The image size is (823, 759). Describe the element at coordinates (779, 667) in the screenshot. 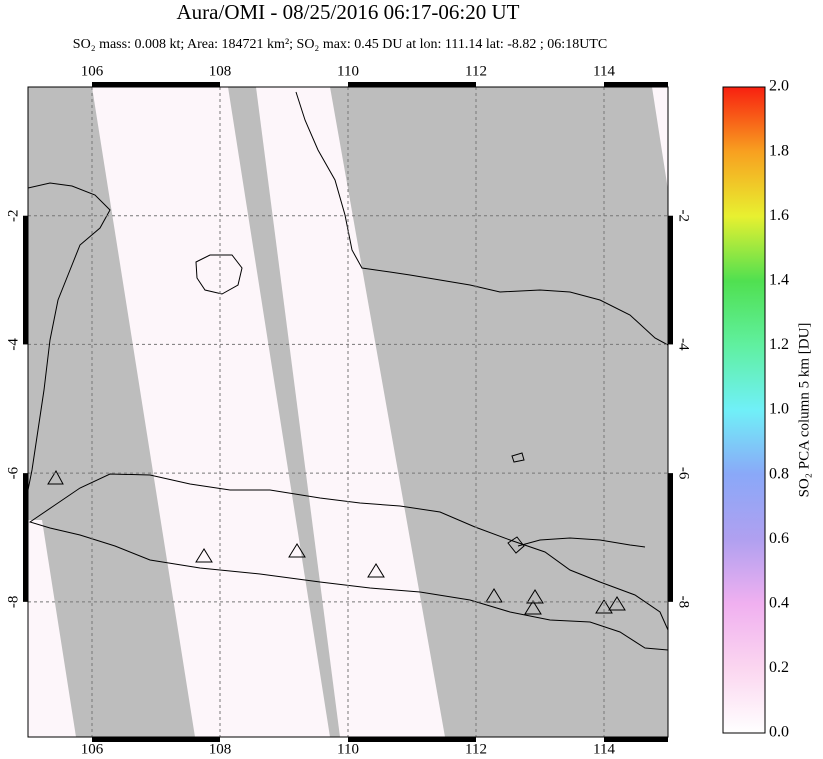

I see `colorbar-tick-label: 0.2` at that location.